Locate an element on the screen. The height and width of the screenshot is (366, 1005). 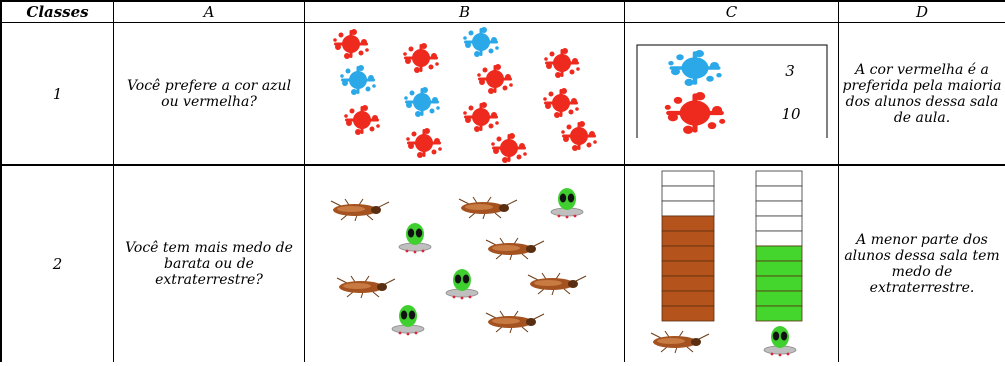
row1-tally-chart: 3 10 is located at coordinates (731, 93).